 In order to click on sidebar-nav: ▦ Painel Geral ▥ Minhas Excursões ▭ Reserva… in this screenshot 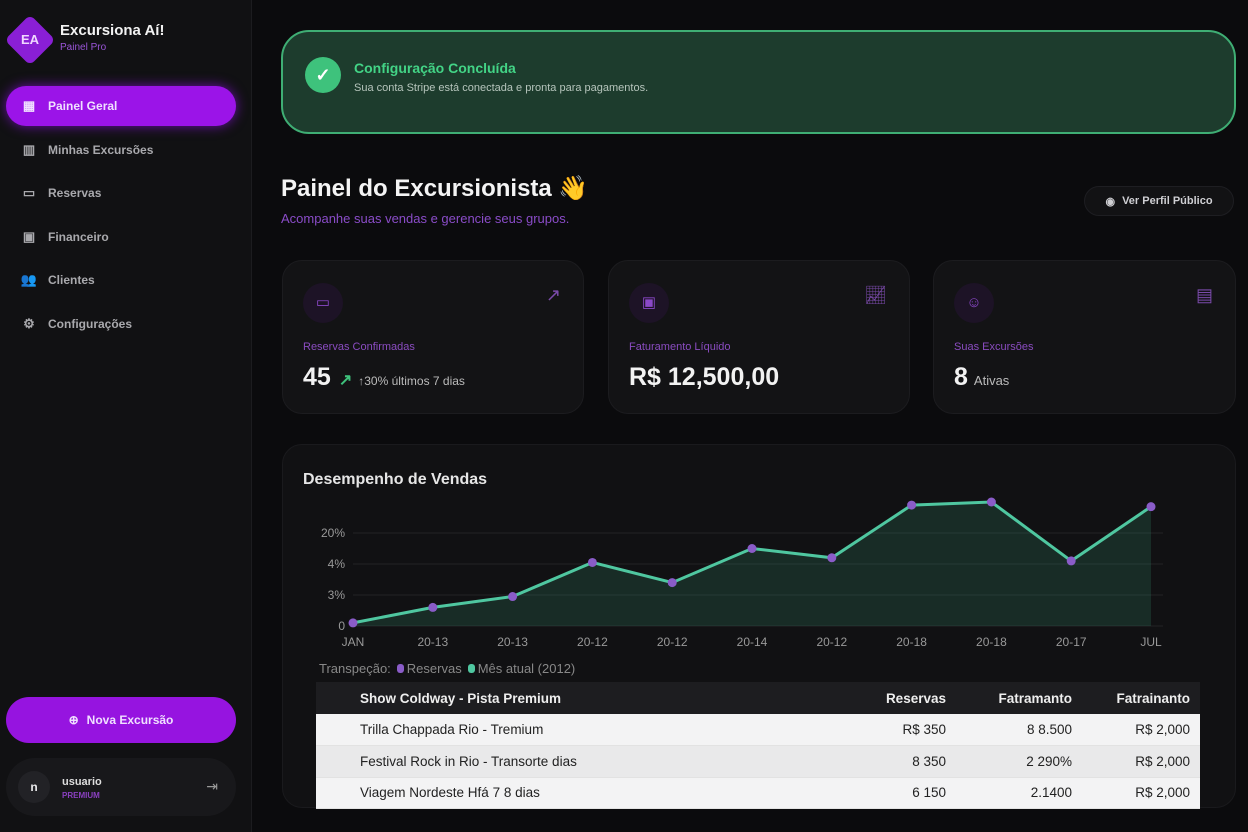, I will do `click(121, 216)`.